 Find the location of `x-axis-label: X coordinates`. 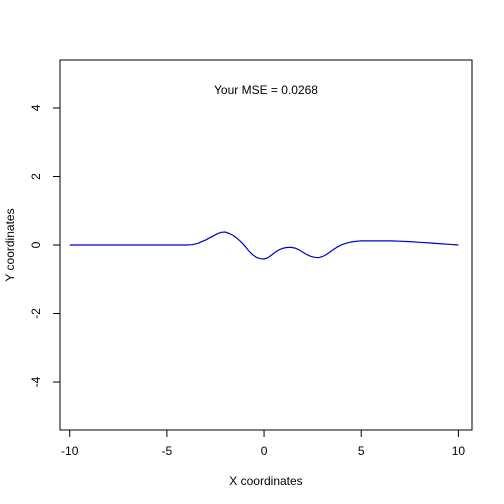

x-axis-label: X coordinates is located at coordinates (265, 481).